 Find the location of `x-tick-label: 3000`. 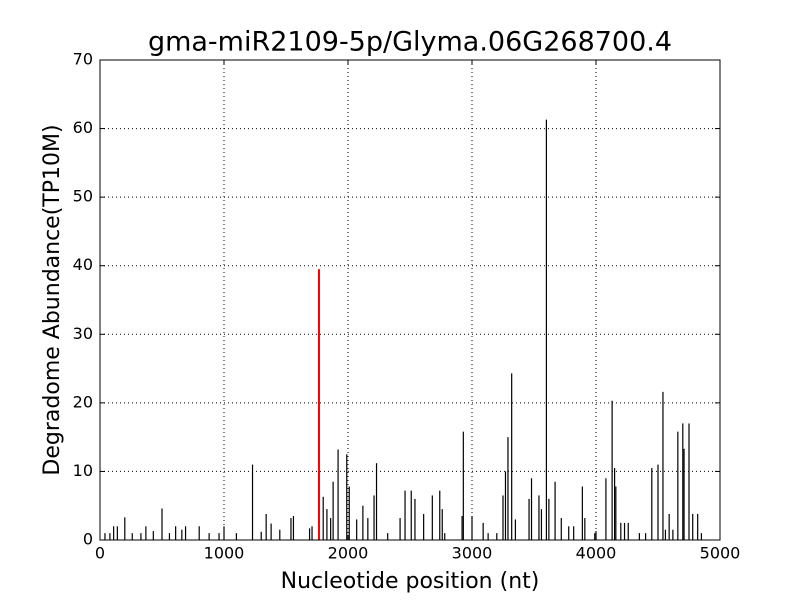

x-tick-label: 3000 is located at coordinates (472, 553).